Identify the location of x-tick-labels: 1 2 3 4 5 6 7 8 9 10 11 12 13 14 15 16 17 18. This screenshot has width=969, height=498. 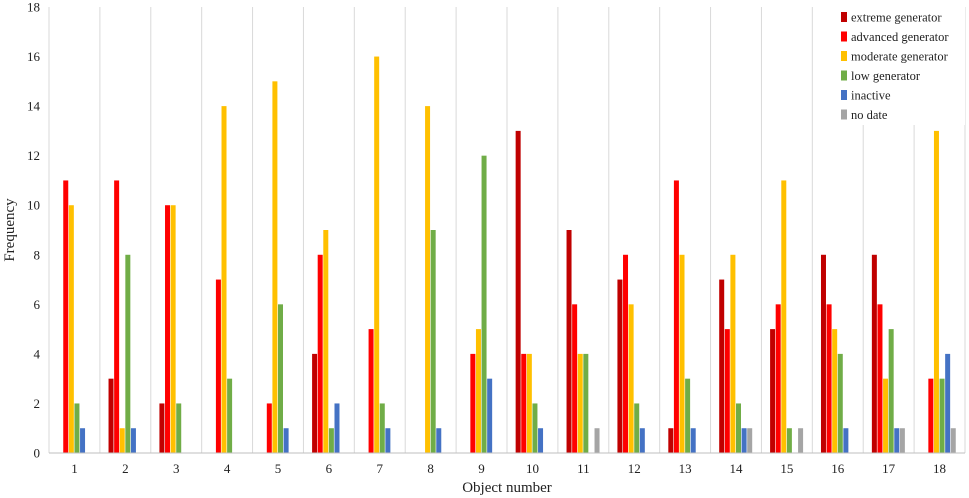
(508, 468).